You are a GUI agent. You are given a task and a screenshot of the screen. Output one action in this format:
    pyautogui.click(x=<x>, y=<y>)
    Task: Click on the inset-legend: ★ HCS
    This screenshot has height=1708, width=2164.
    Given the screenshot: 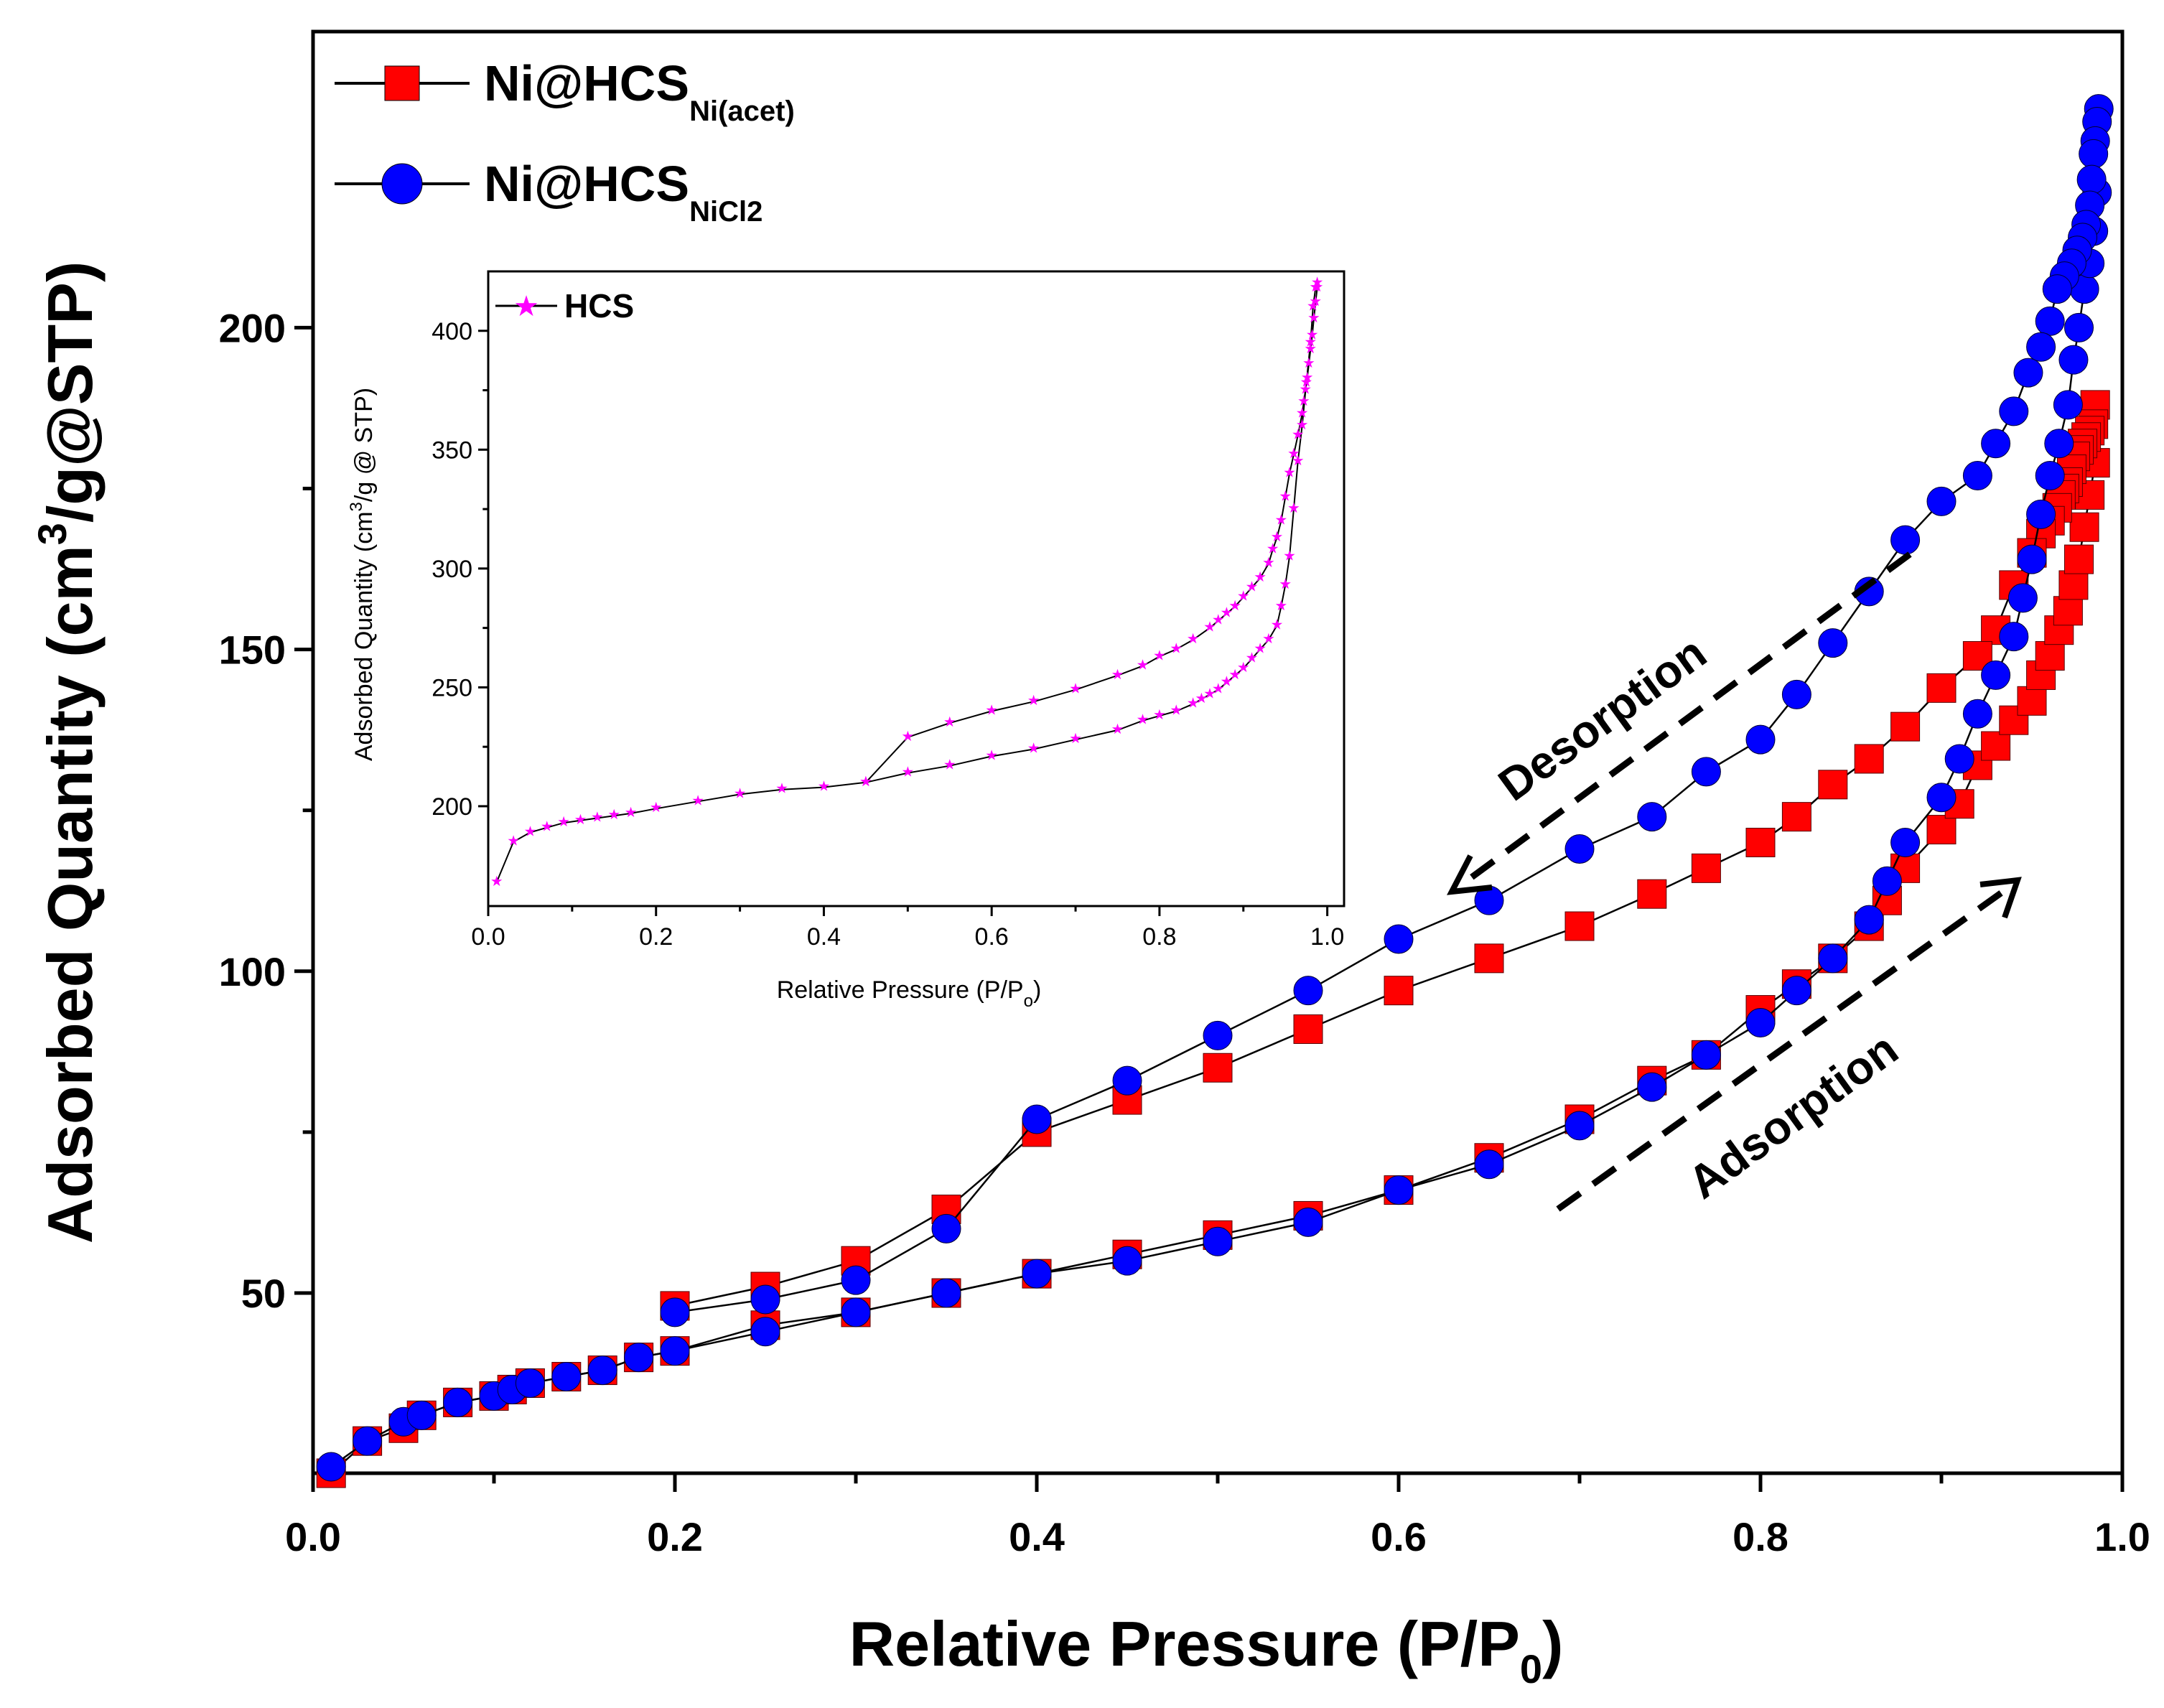 What is the action you would take?
    pyautogui.click(x=564, y=306)
    